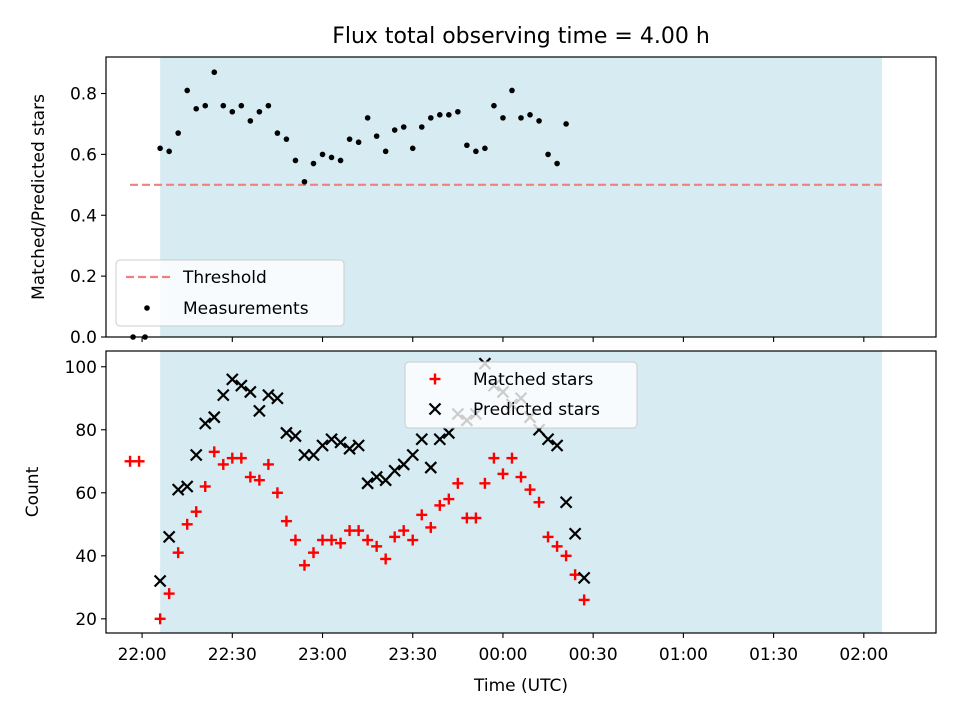 This screenshot has height=720, width=960. What do you see at coordinates (503, 339) in the screenshot?
I see `ratio-x-ticks` at bounding box center [503, 339].